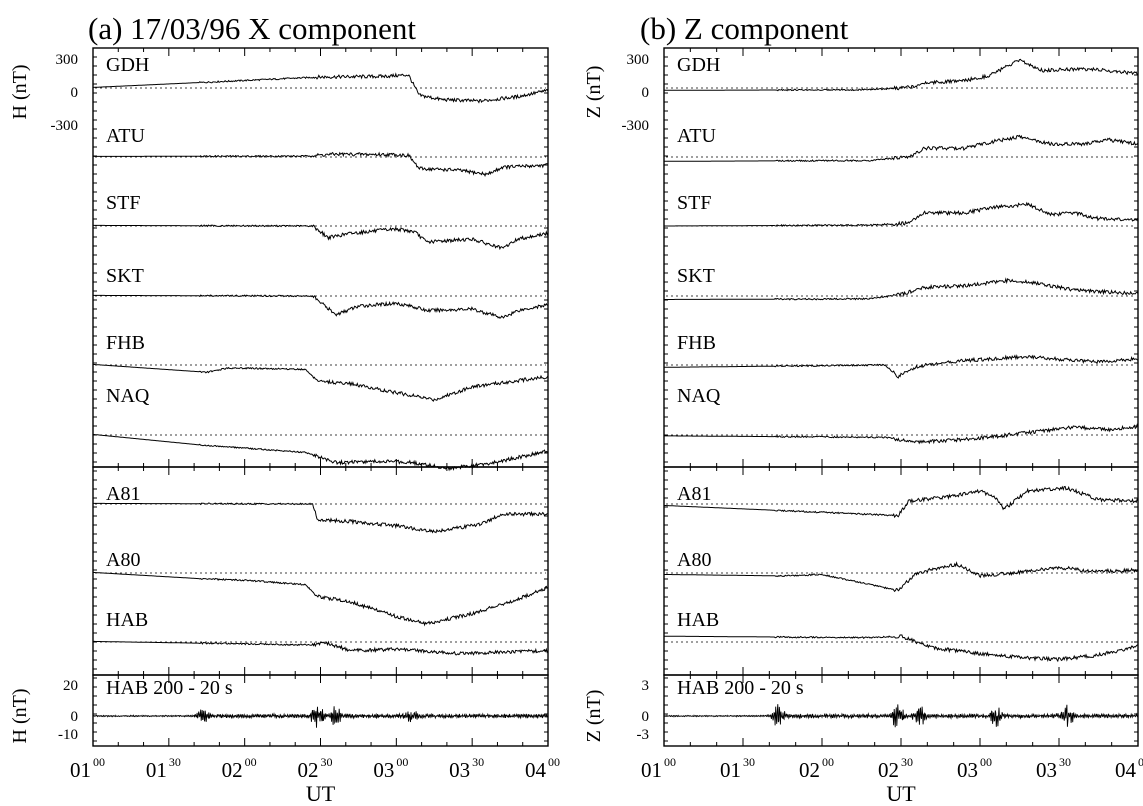  Describe the element at coordinates (744, 28) in the screenshot. I see `chart-title: (b) Z component` at that location.